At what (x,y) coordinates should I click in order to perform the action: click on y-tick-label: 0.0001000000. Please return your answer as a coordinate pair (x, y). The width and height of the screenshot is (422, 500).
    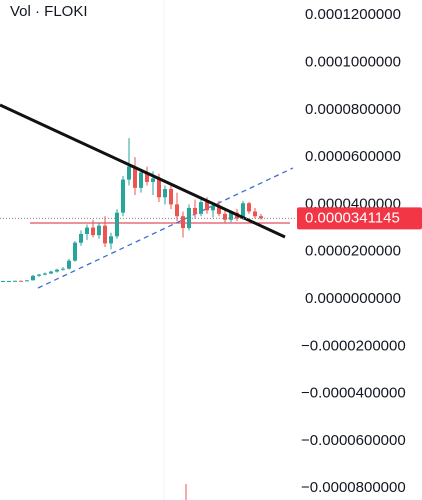
    Looking at the image, I should click on (353, 61).